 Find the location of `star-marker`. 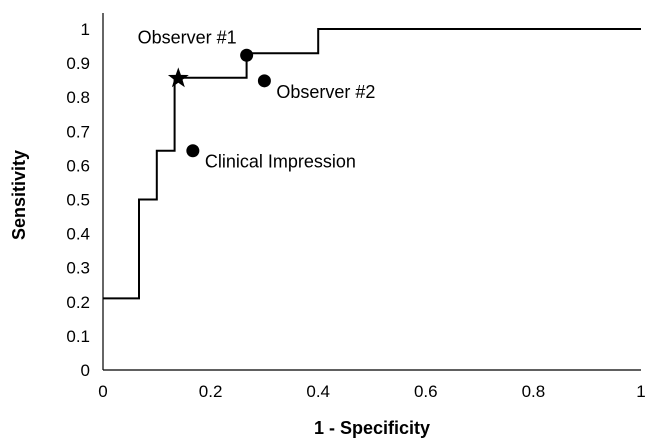

star-marker is located at coordinates (178, 77).